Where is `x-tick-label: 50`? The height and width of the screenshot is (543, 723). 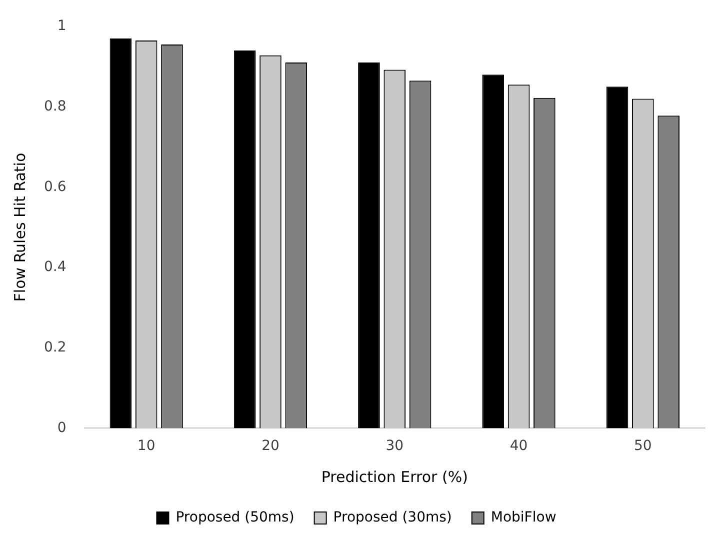
x-tick-label: 50 is located at coordinates (643, 446).